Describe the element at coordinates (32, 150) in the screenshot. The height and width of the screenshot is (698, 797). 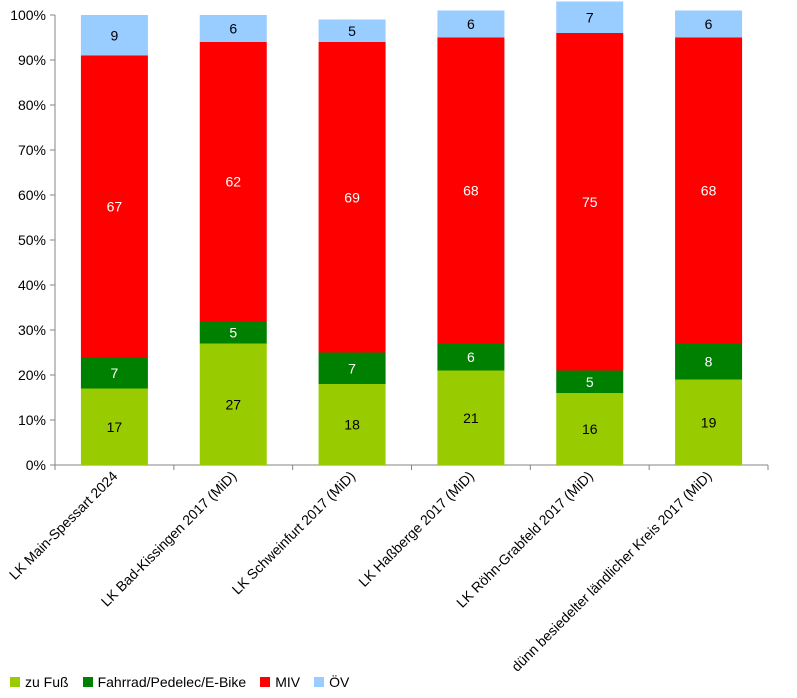
I see `y-tick-label: 70%` at that location.